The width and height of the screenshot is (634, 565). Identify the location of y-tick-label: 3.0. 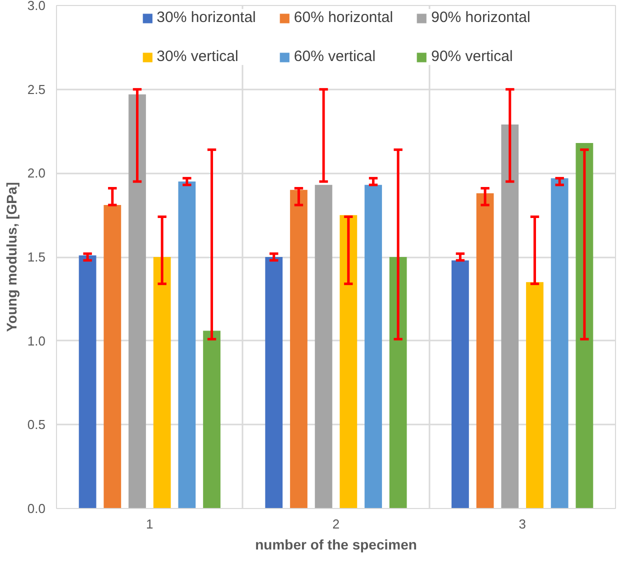
(36, 6).